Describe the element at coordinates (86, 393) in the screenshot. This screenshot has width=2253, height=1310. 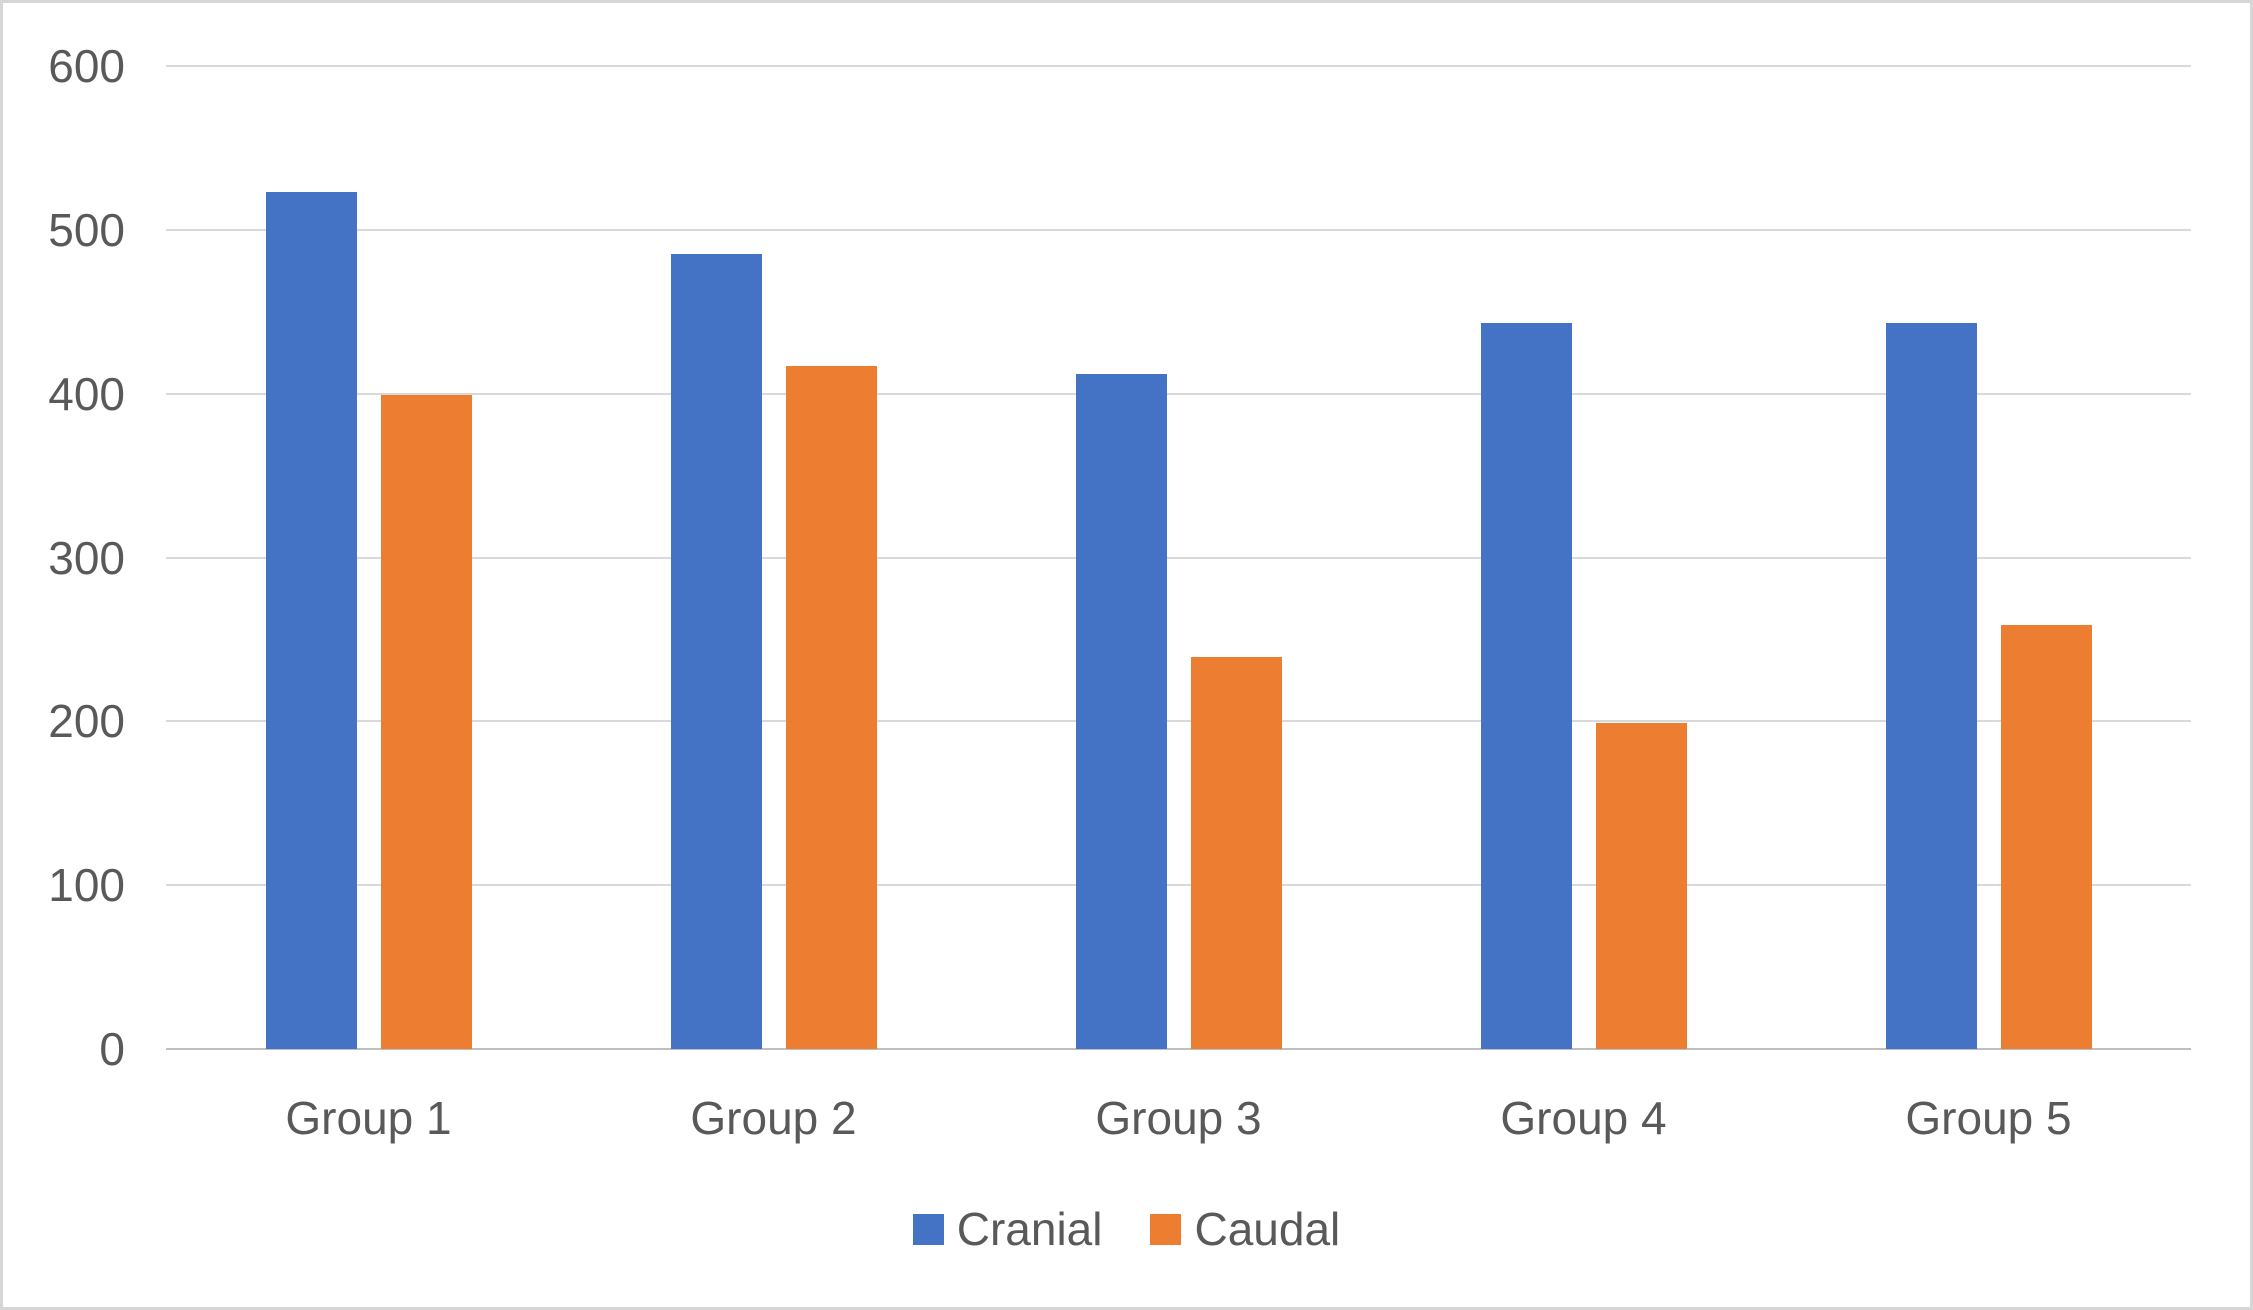
I see `y-tick-label-400: 400` at that location.